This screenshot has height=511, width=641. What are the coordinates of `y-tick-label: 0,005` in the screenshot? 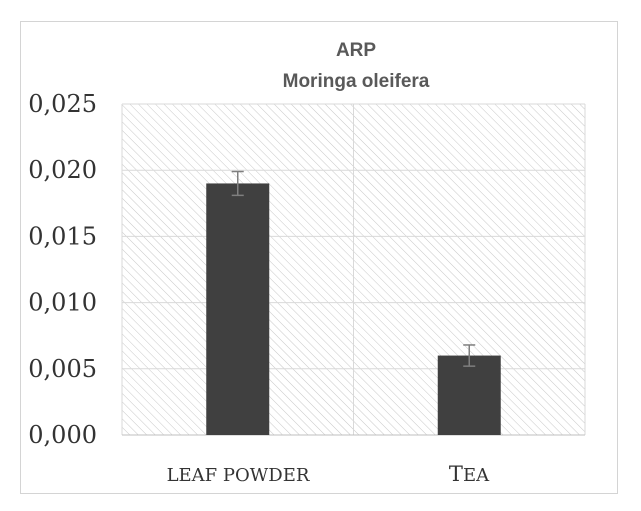 It's located at (62, 369).